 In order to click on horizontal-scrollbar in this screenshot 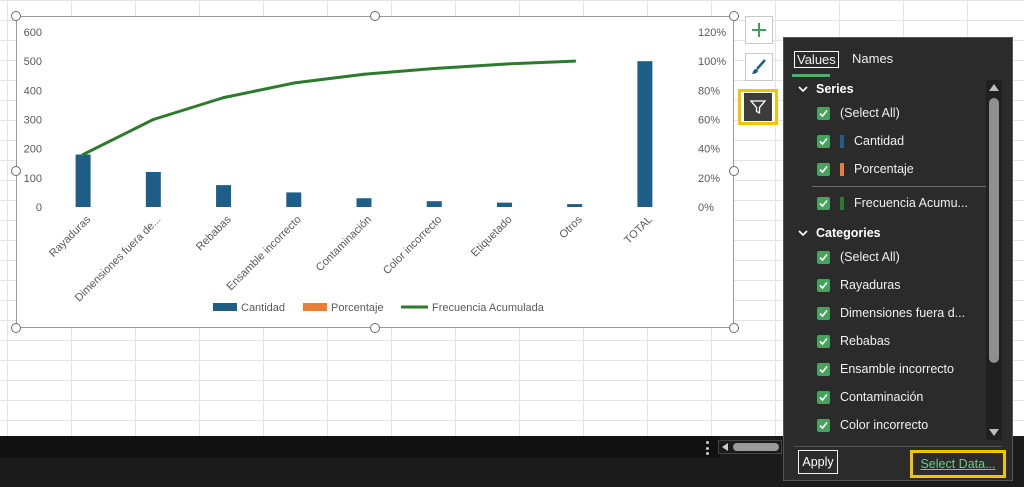, I will do `click(750, 447)`.